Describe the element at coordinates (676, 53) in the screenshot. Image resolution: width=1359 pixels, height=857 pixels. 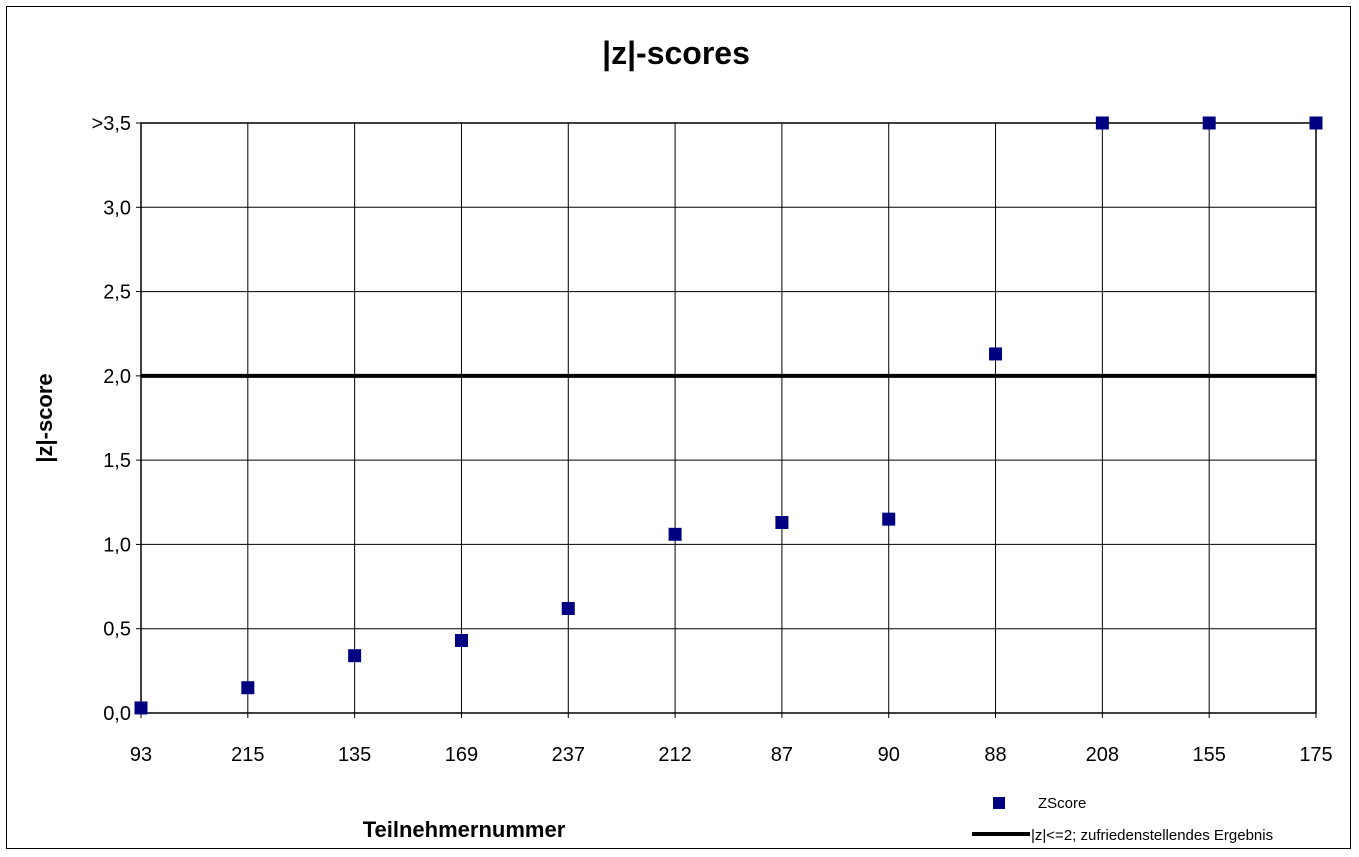
I see `chart-title: |z|-scores` at that location.